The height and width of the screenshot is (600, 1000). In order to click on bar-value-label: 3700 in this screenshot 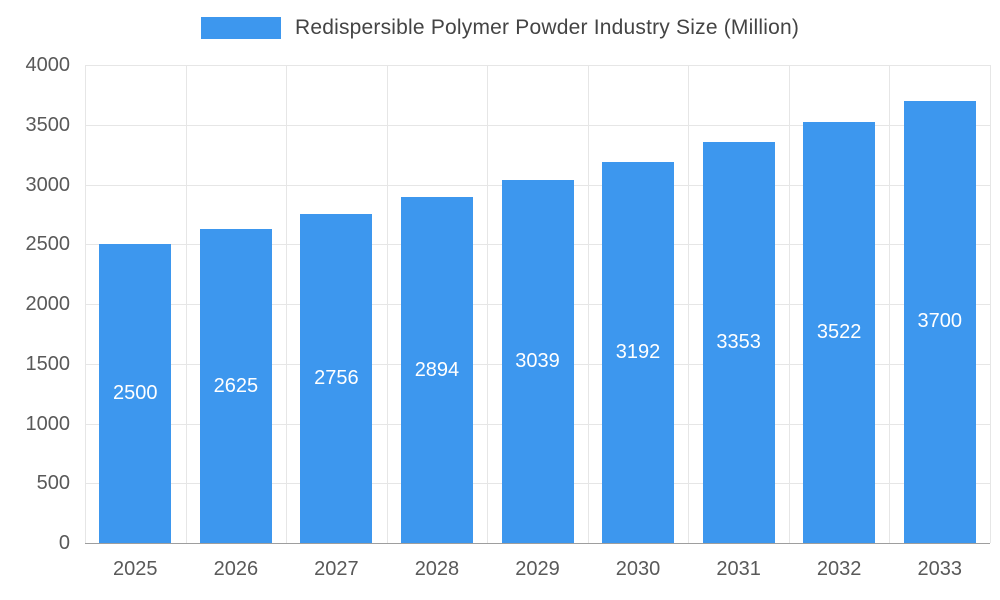, I will do `click(939, 321)`.